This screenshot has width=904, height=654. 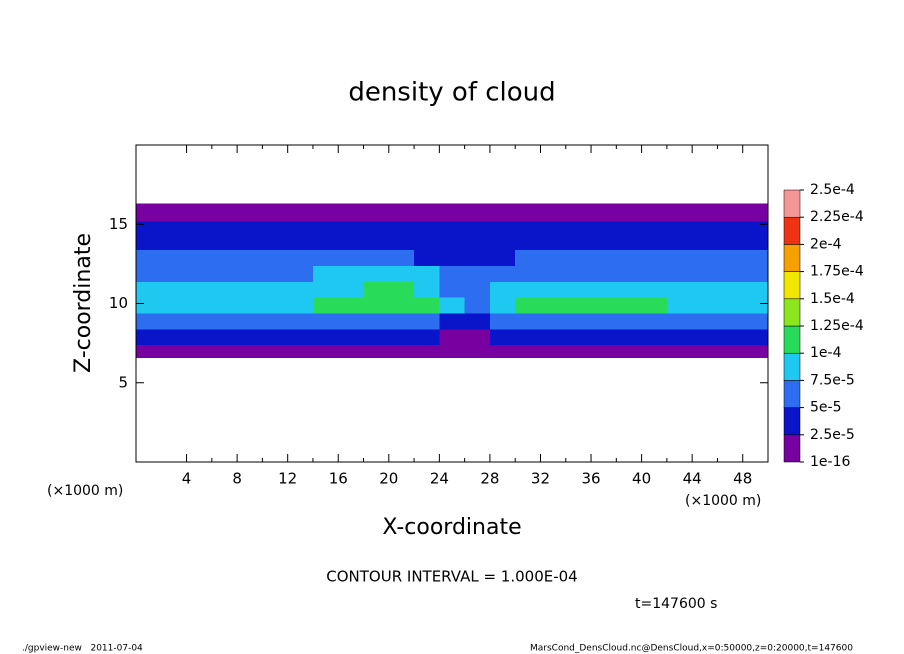 What do you see at coordinates (590, 479) in the screenshot?
I see `x-tick-label: 36` at bounding box center [590, 479].